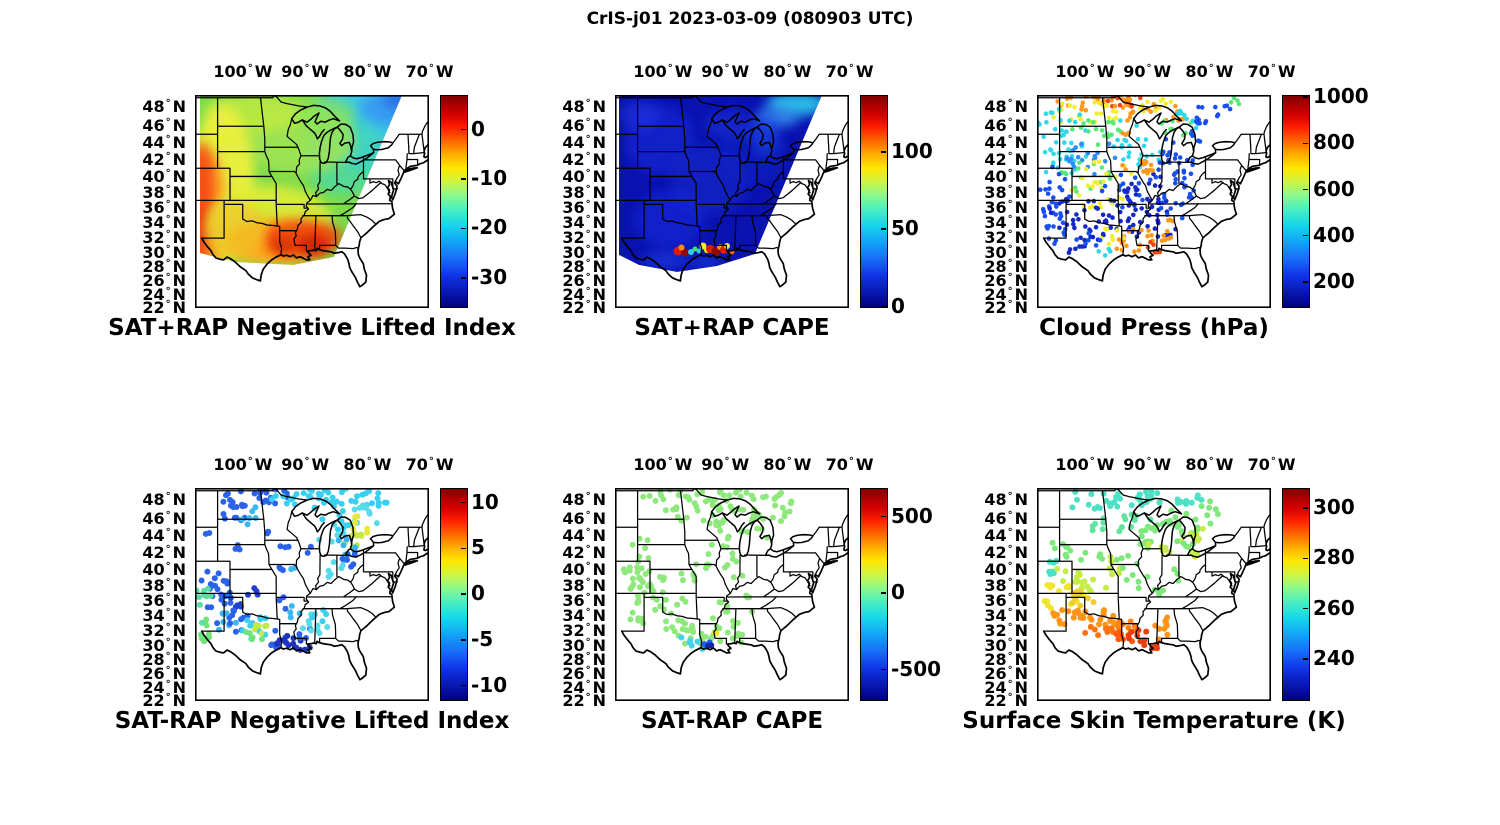 Image resolution: width=1500 pixels, height=825 pixels. Describe the element at coordinates (1334, 280) in the screenshot. I see `colorbar-tick-label: 200` at that location.